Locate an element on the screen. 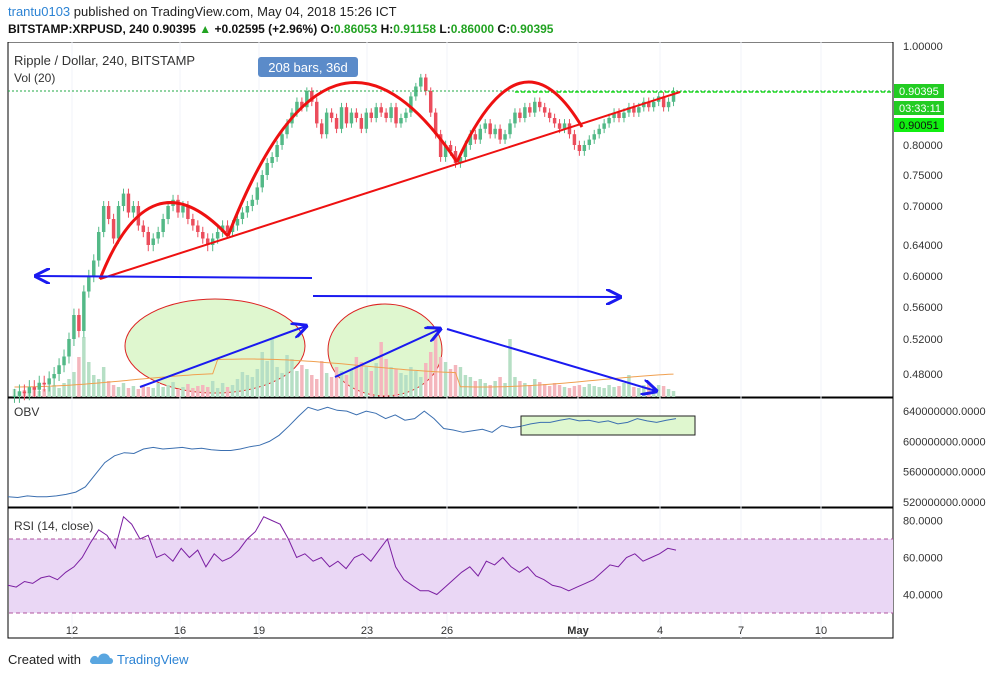 This screenshot has height=676, width=995. volume-ma-line is located at coordinates (344, 373).